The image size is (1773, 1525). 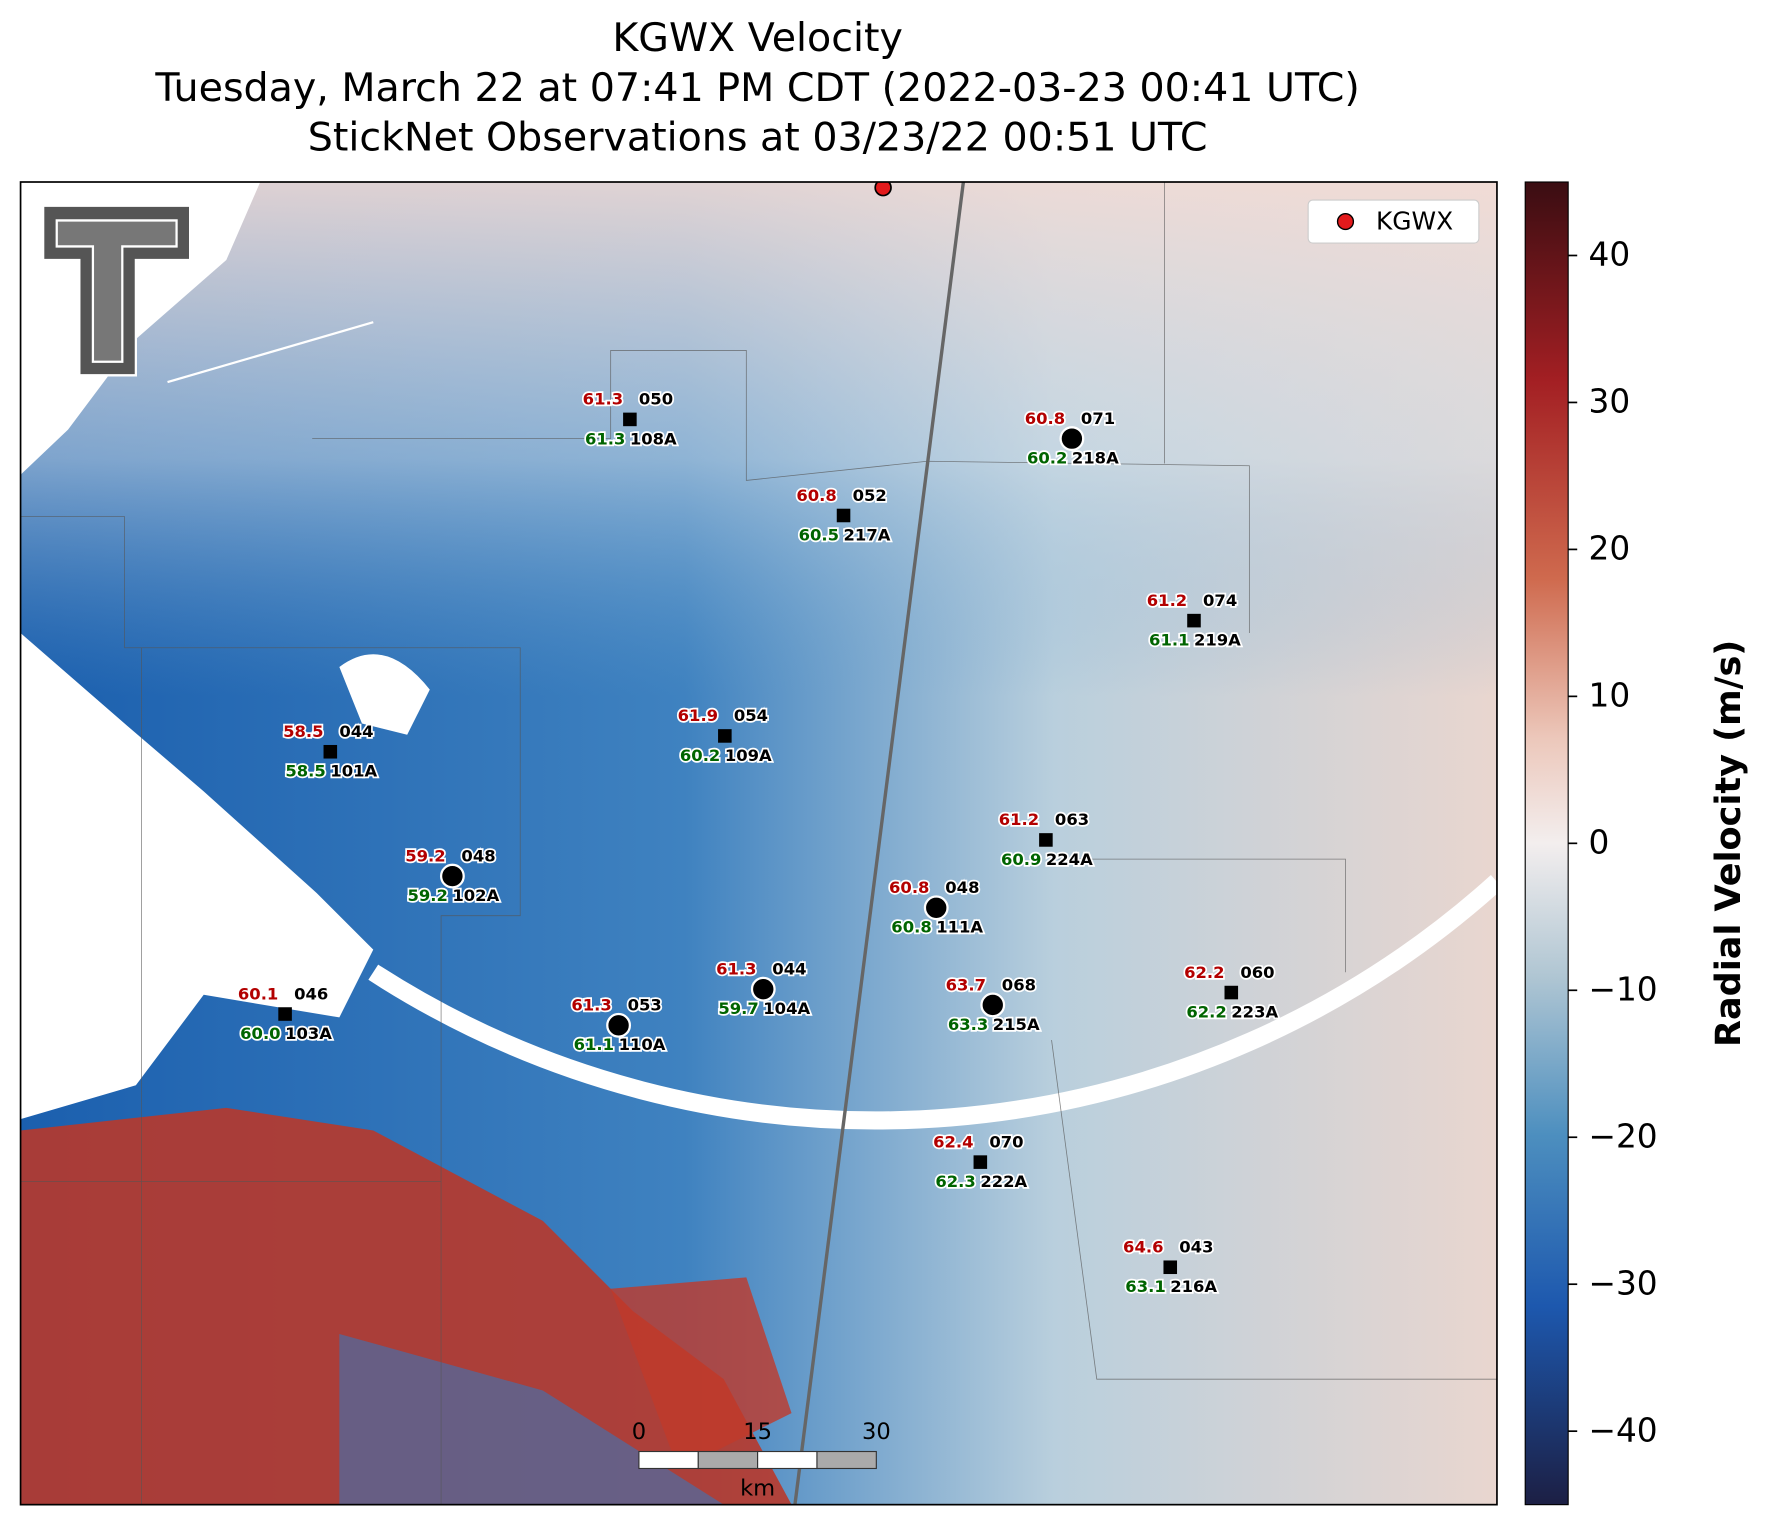 What do you see at coordinates (1610, 402) in the screenshot?
I see `colorbar-tick-label: 30` at bounding box center [1610, 402].